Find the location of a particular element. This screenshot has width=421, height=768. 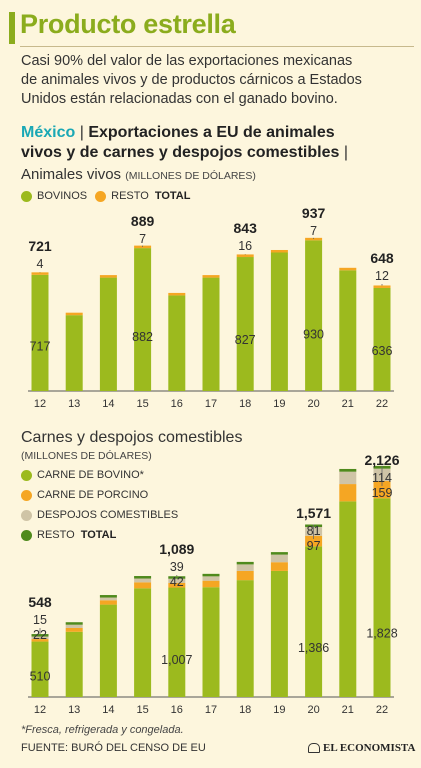

chart-2-bar-carne-de-bovino--21 is located at coordinates (348, 599).